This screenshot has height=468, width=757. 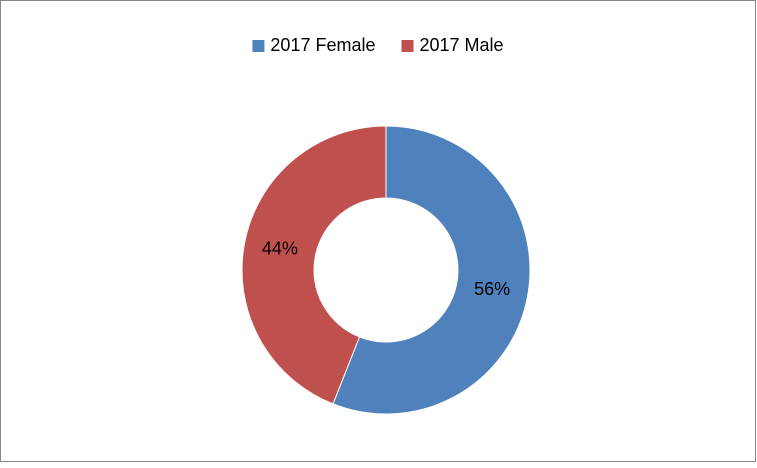 I want to click on data-label: 44%, so click(x=280, y=249).